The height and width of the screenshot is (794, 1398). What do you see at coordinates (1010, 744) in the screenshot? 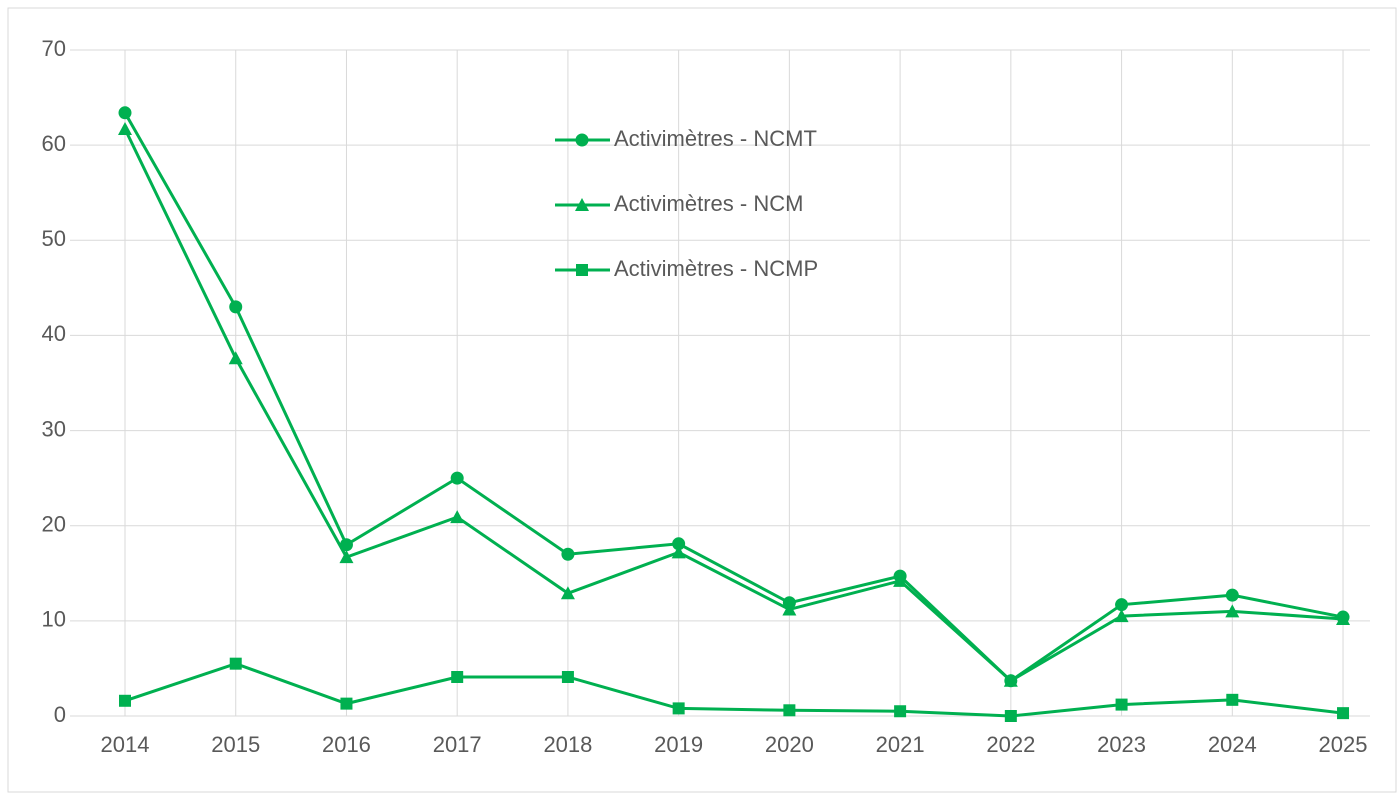
I see `x-tick-label: 2022` at bounding box center [1010, 744].